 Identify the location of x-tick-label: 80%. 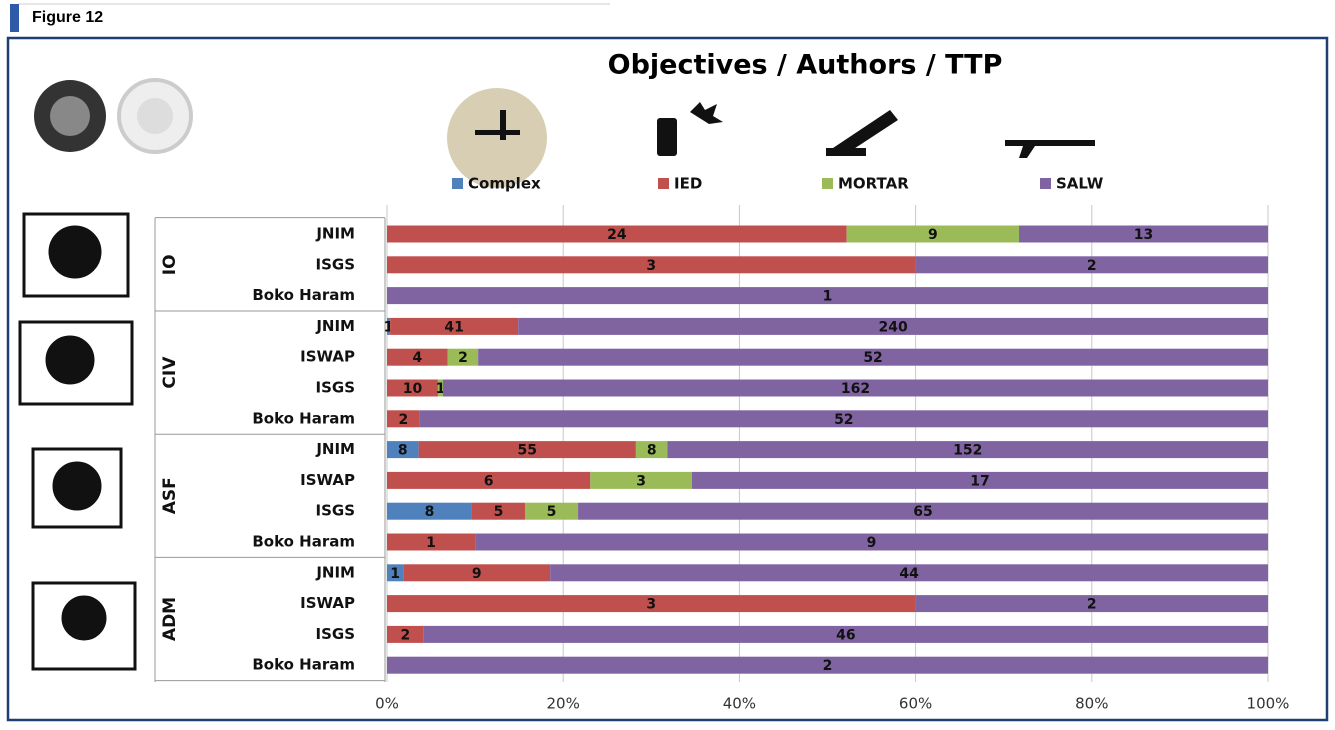
(1091, 704).